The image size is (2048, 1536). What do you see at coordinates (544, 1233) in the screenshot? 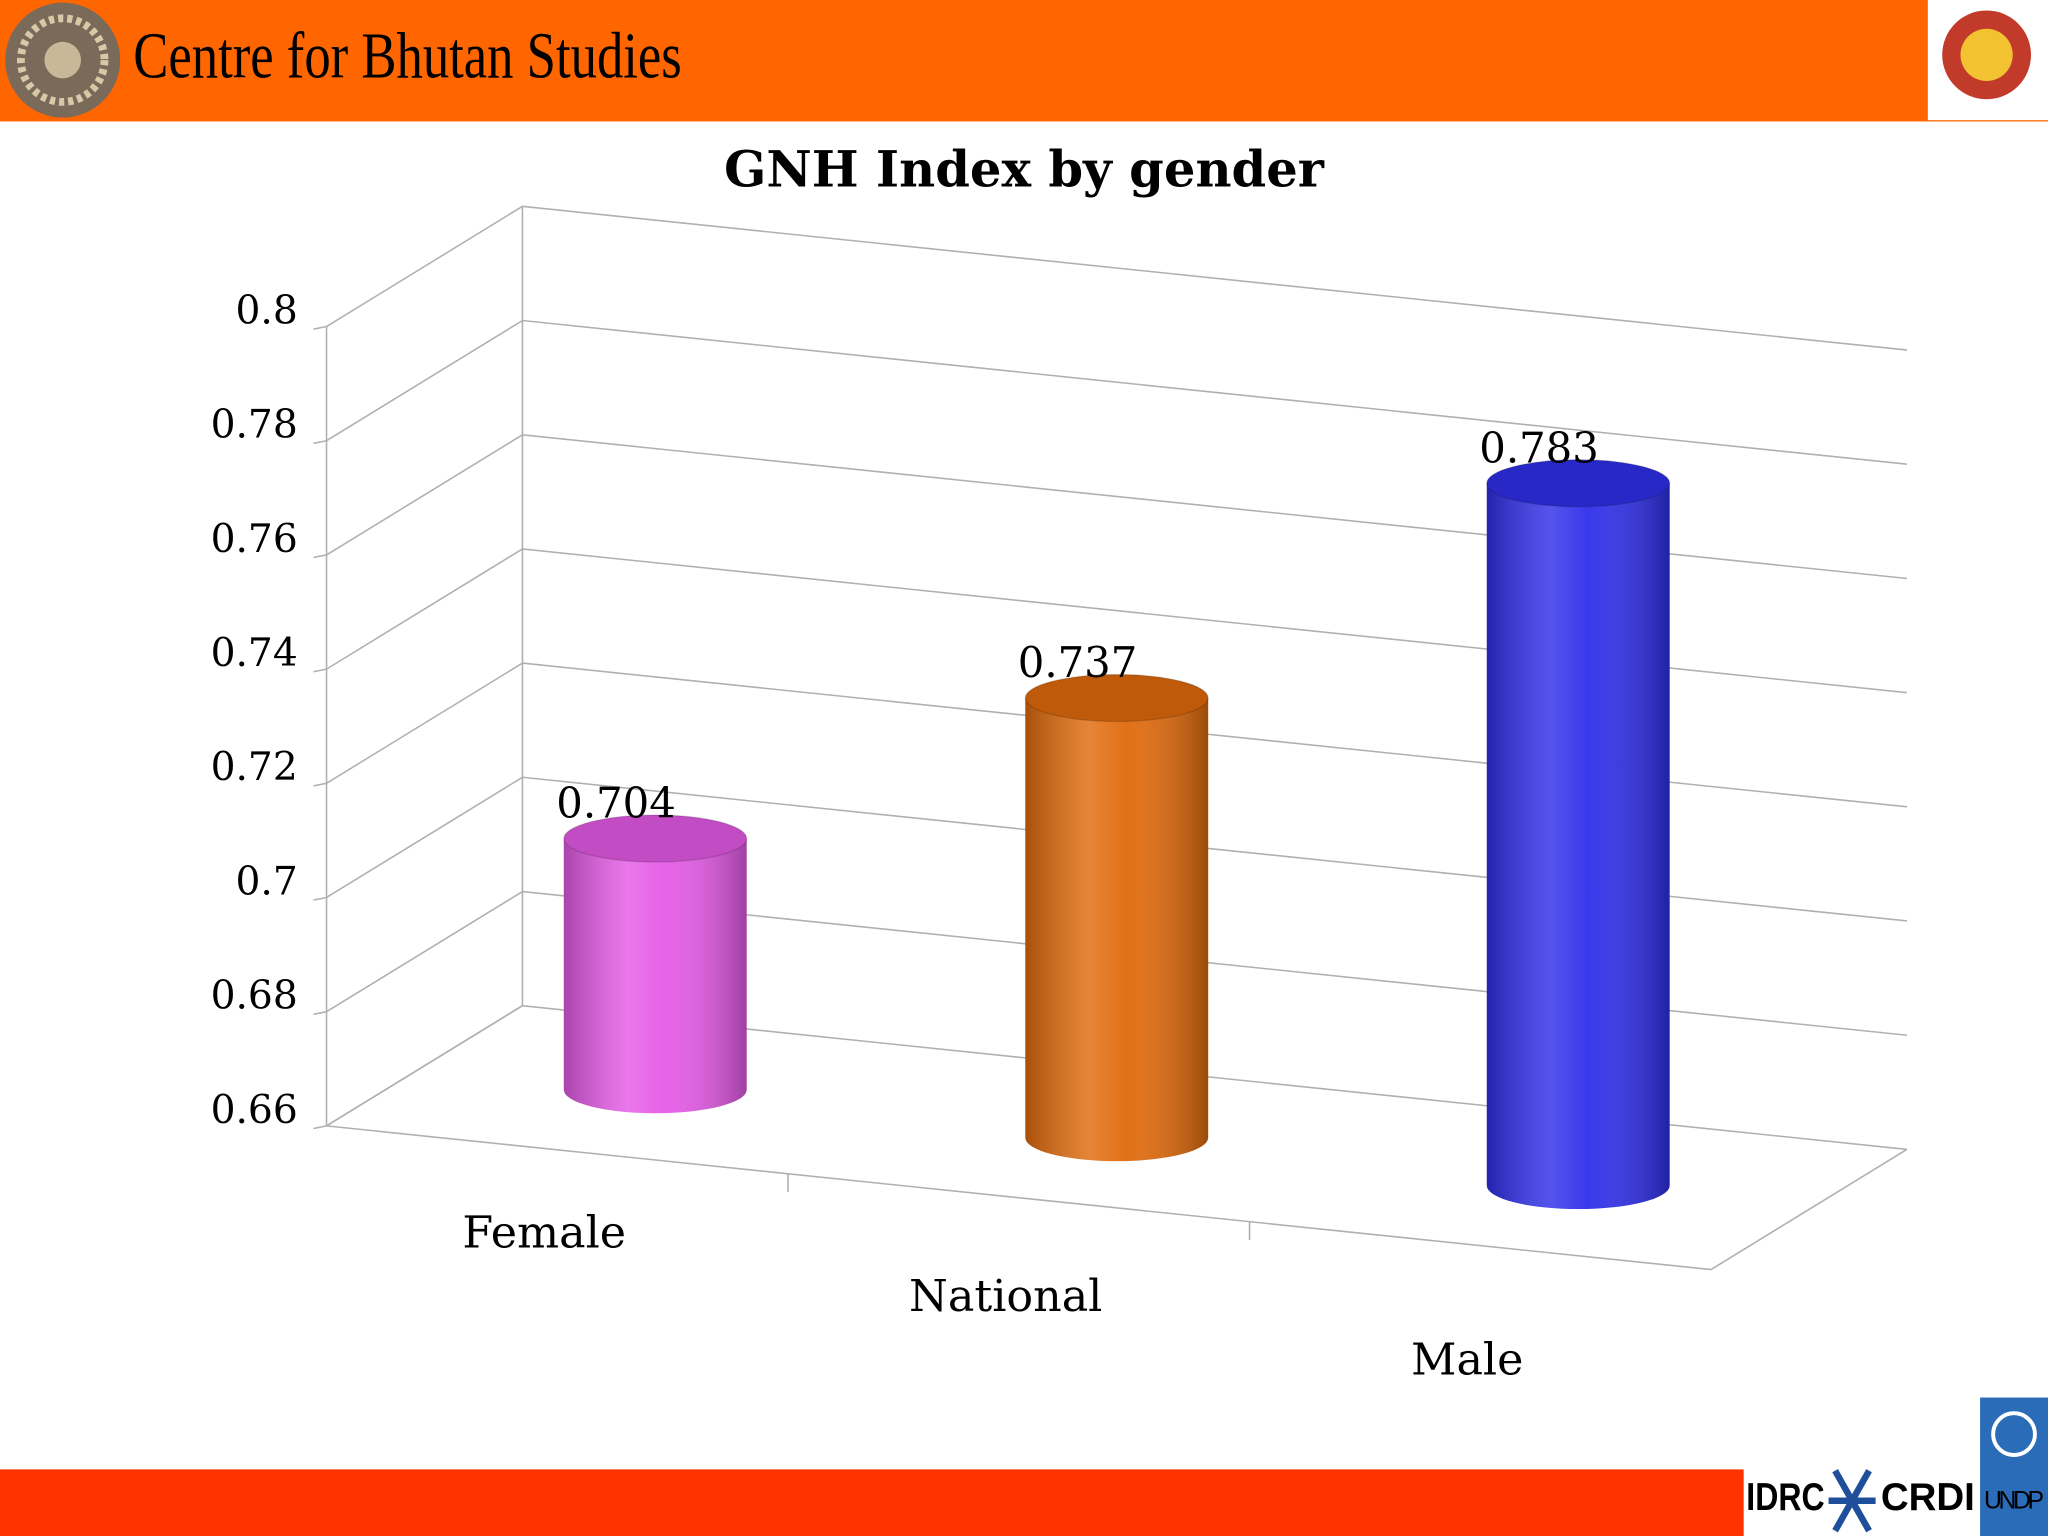
I see `x-tick-label: Female` at bounding box center [544, 1233].